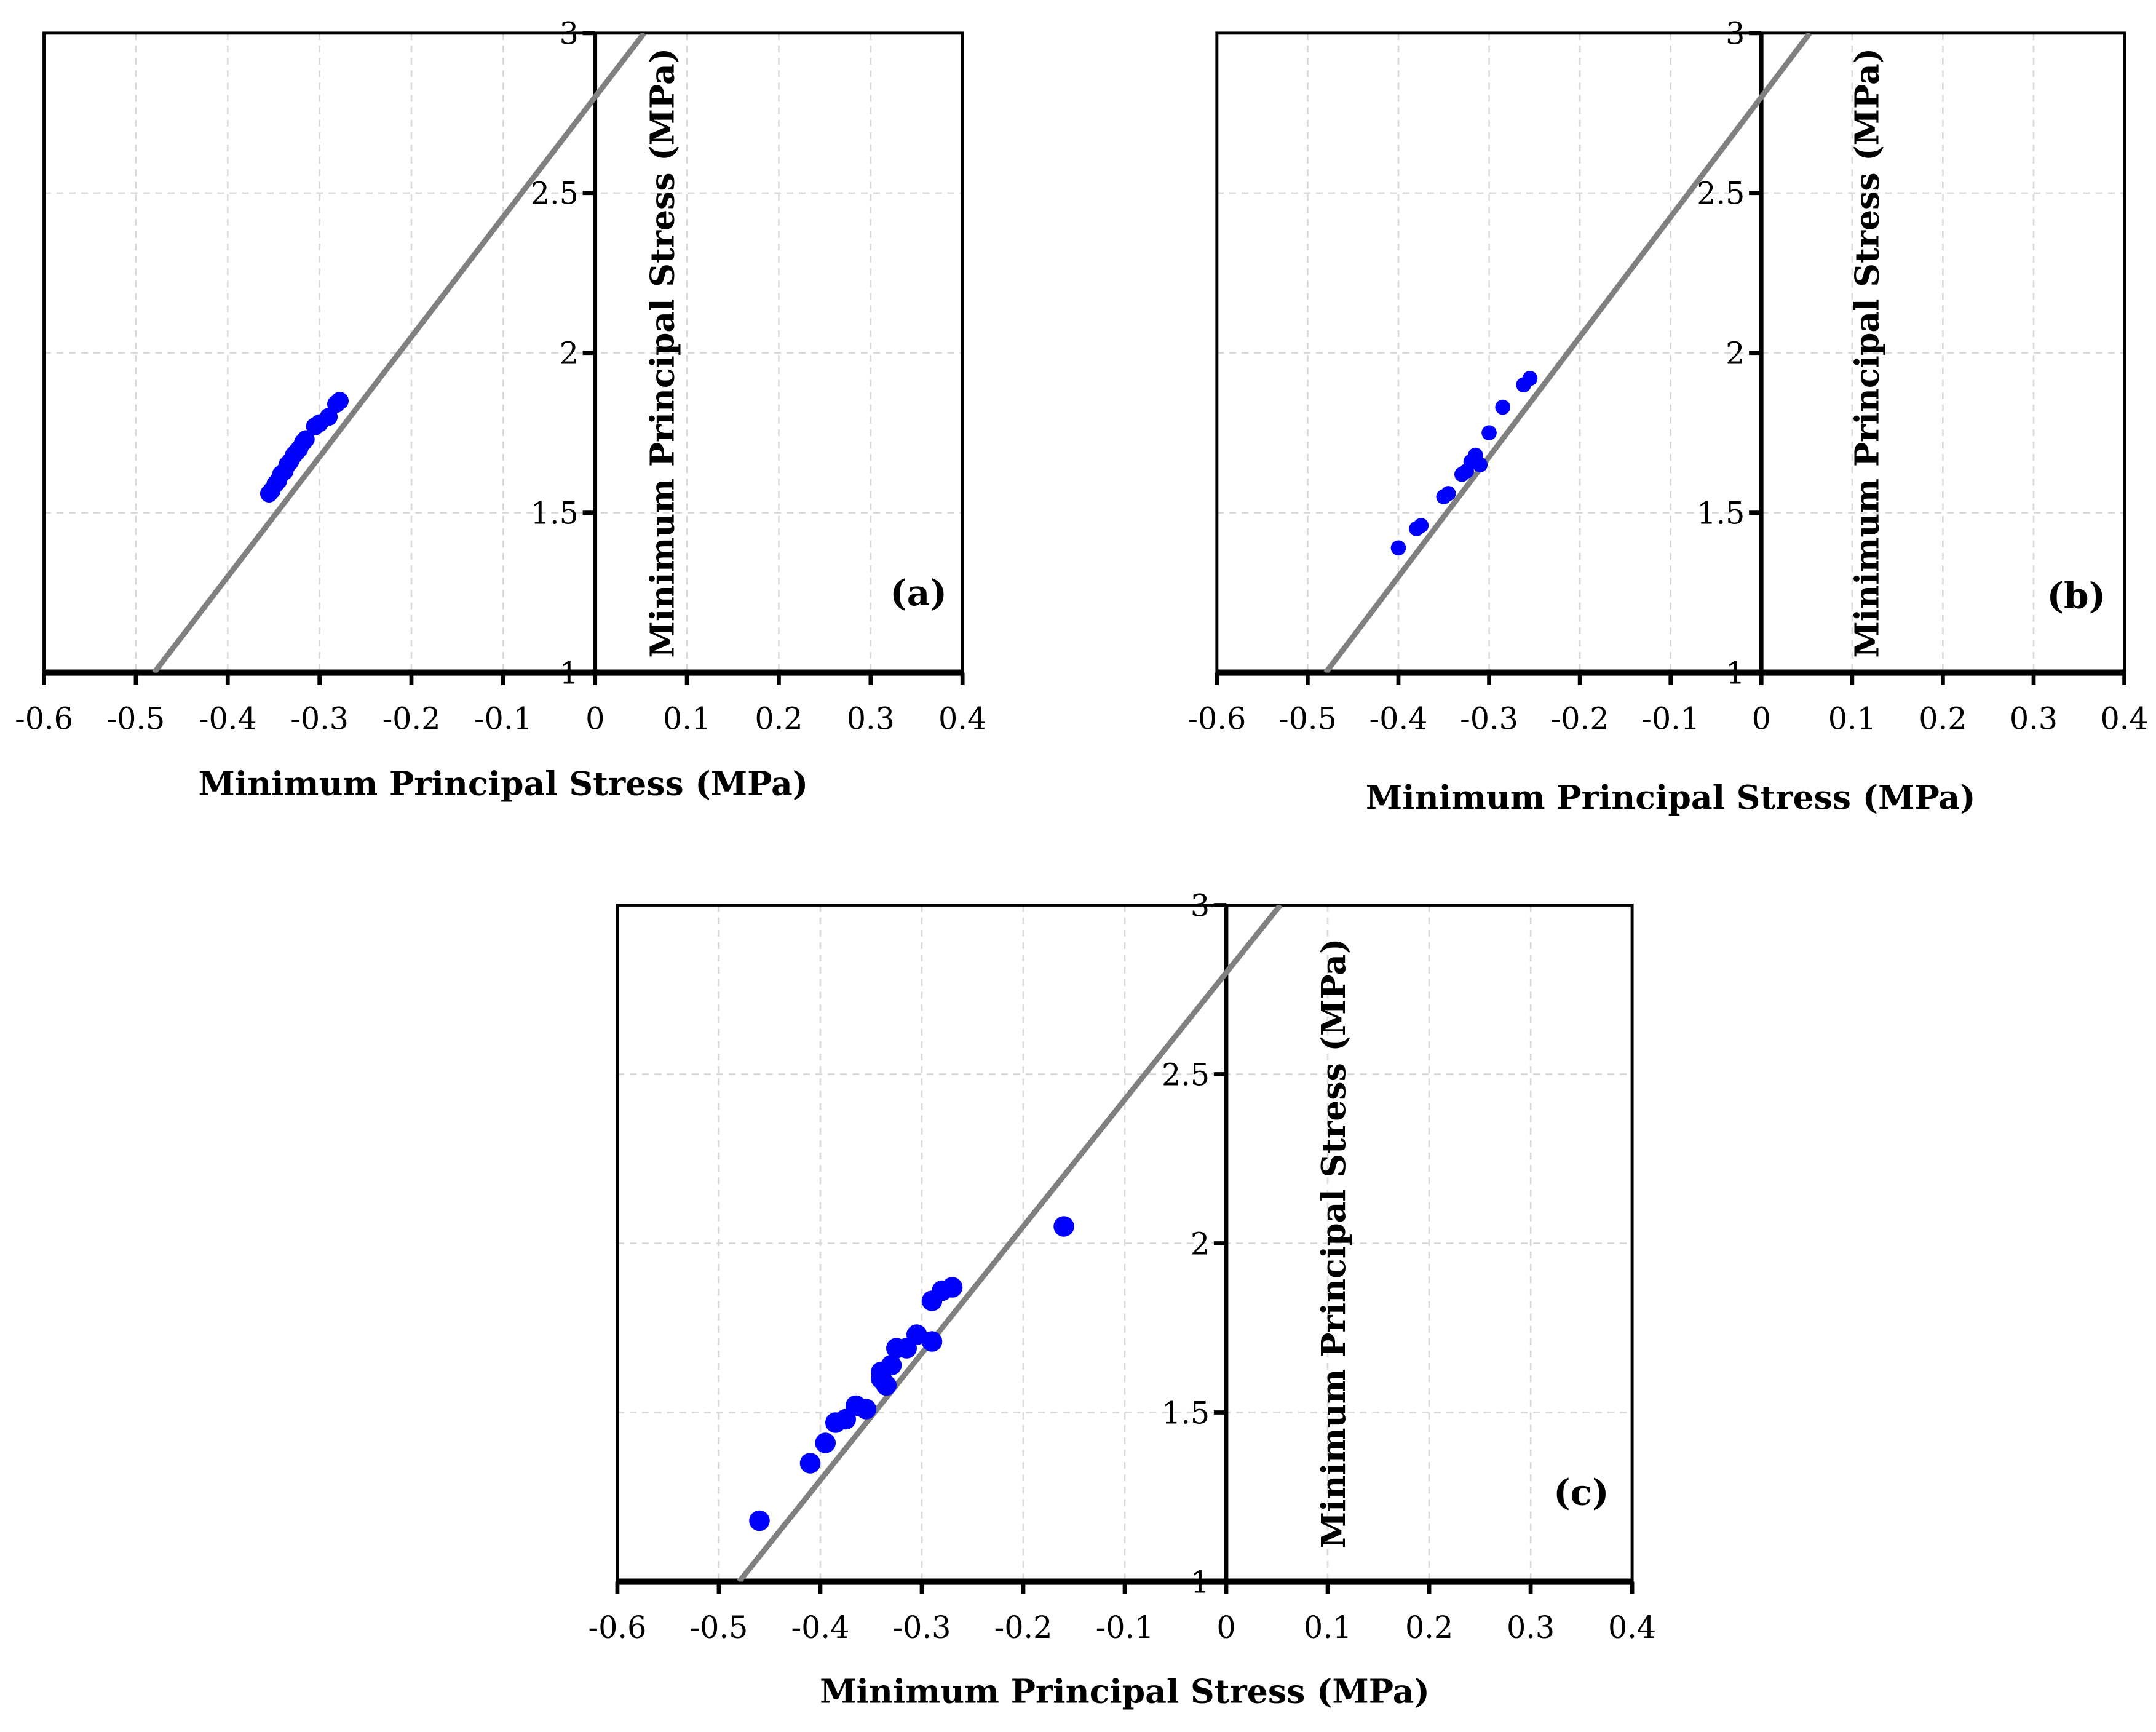 This screenshot has height=1732, width=2156. What do you see at coordinates (1581, 1492) in the screenshot?
I see `panel-label: (c)` at bounding box center [1581, 1492].